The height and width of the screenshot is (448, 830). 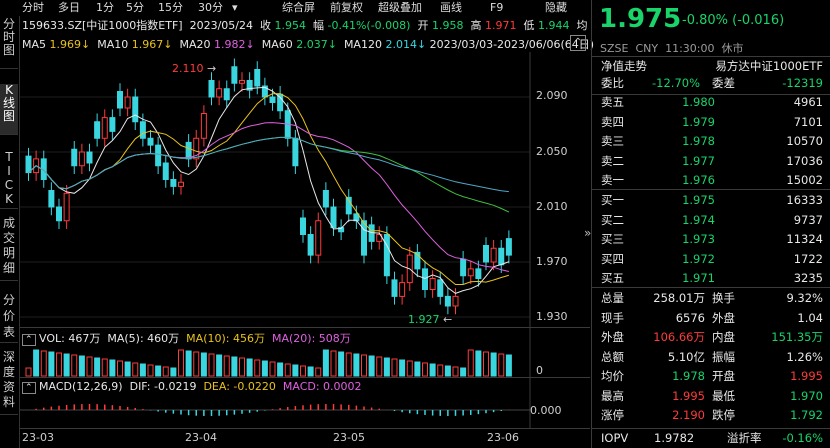 What do you see at coordinates (362, 44) in the screenshot?
I see `ma120-label: MA120` at bounding box center [362, 44].